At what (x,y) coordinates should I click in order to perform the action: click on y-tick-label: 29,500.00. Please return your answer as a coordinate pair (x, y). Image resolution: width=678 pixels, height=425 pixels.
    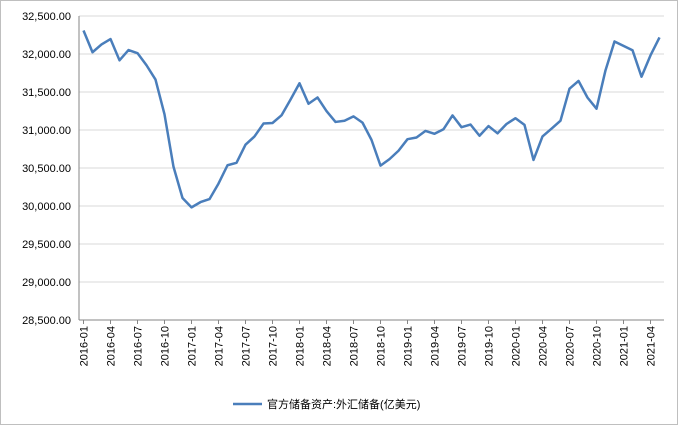
    Looking at the image, I should click on (46, 245).